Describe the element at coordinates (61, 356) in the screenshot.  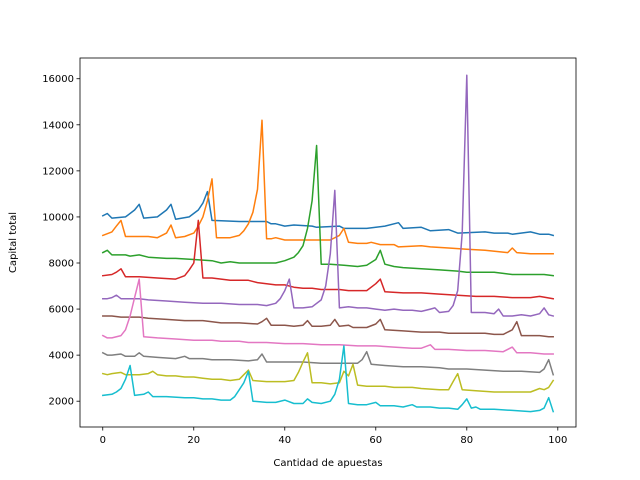
I see `y-tick-label: 4000` at that location.